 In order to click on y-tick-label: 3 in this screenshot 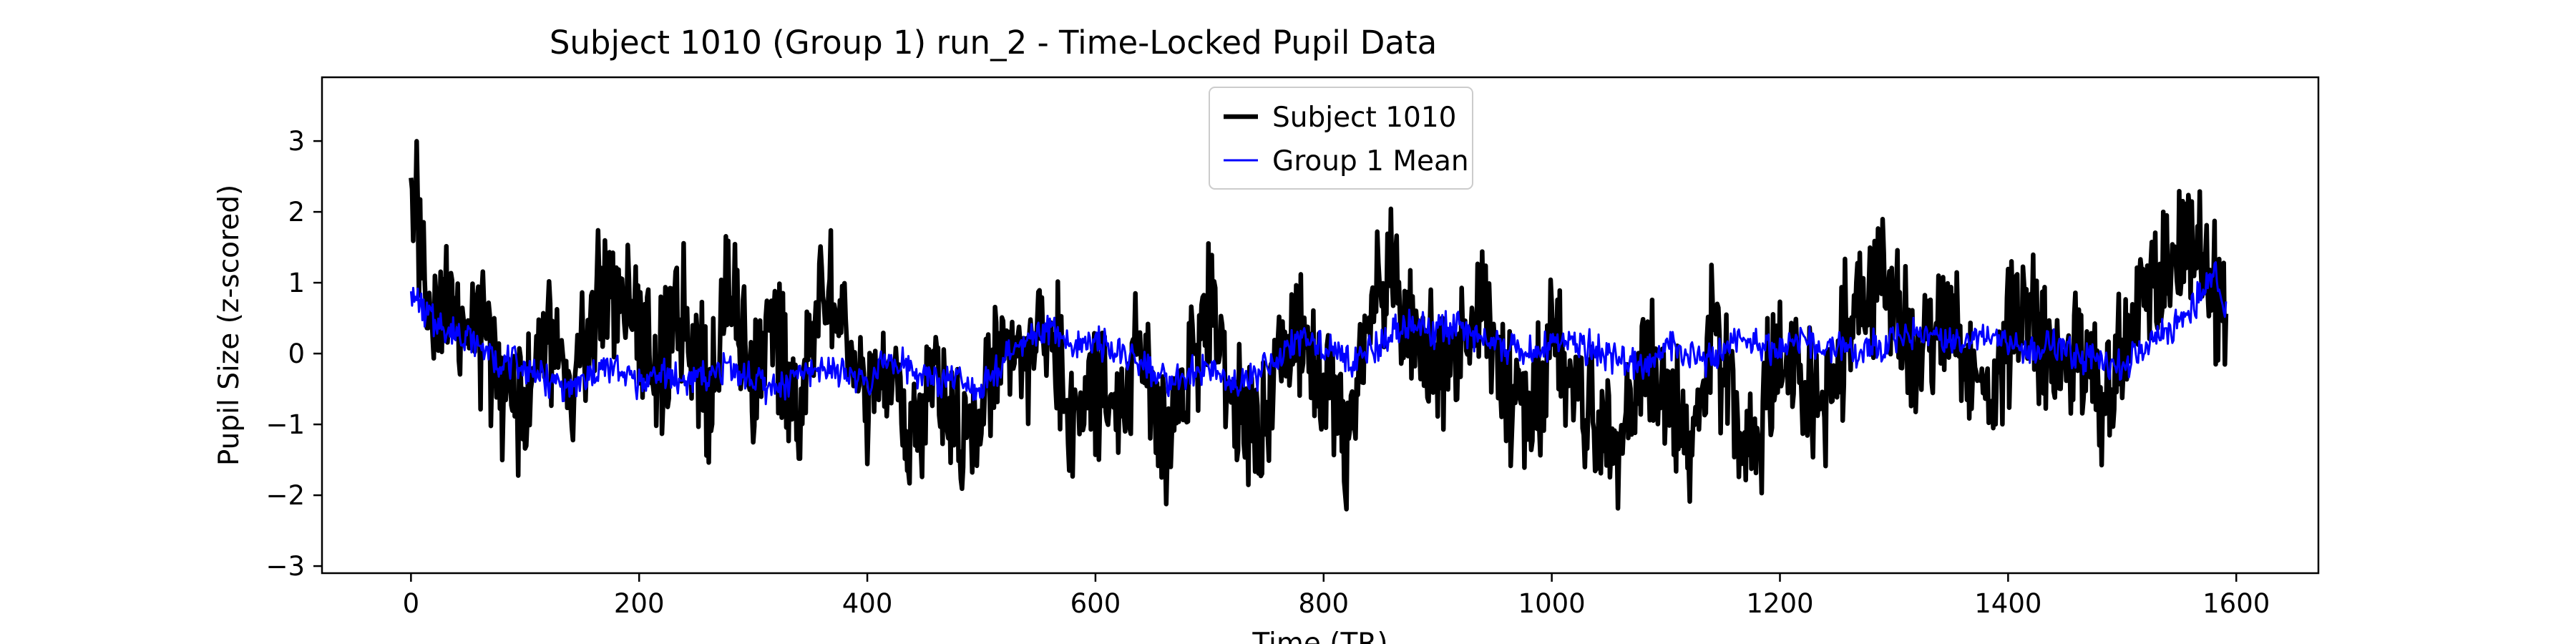, I will do `click(296, 141)`.